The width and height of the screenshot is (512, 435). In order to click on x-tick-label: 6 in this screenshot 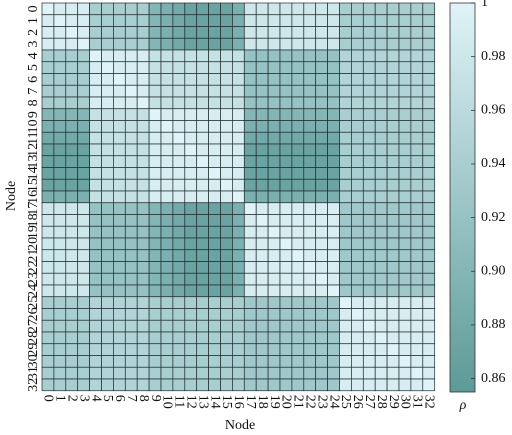, I will do `click(119, 398)`.